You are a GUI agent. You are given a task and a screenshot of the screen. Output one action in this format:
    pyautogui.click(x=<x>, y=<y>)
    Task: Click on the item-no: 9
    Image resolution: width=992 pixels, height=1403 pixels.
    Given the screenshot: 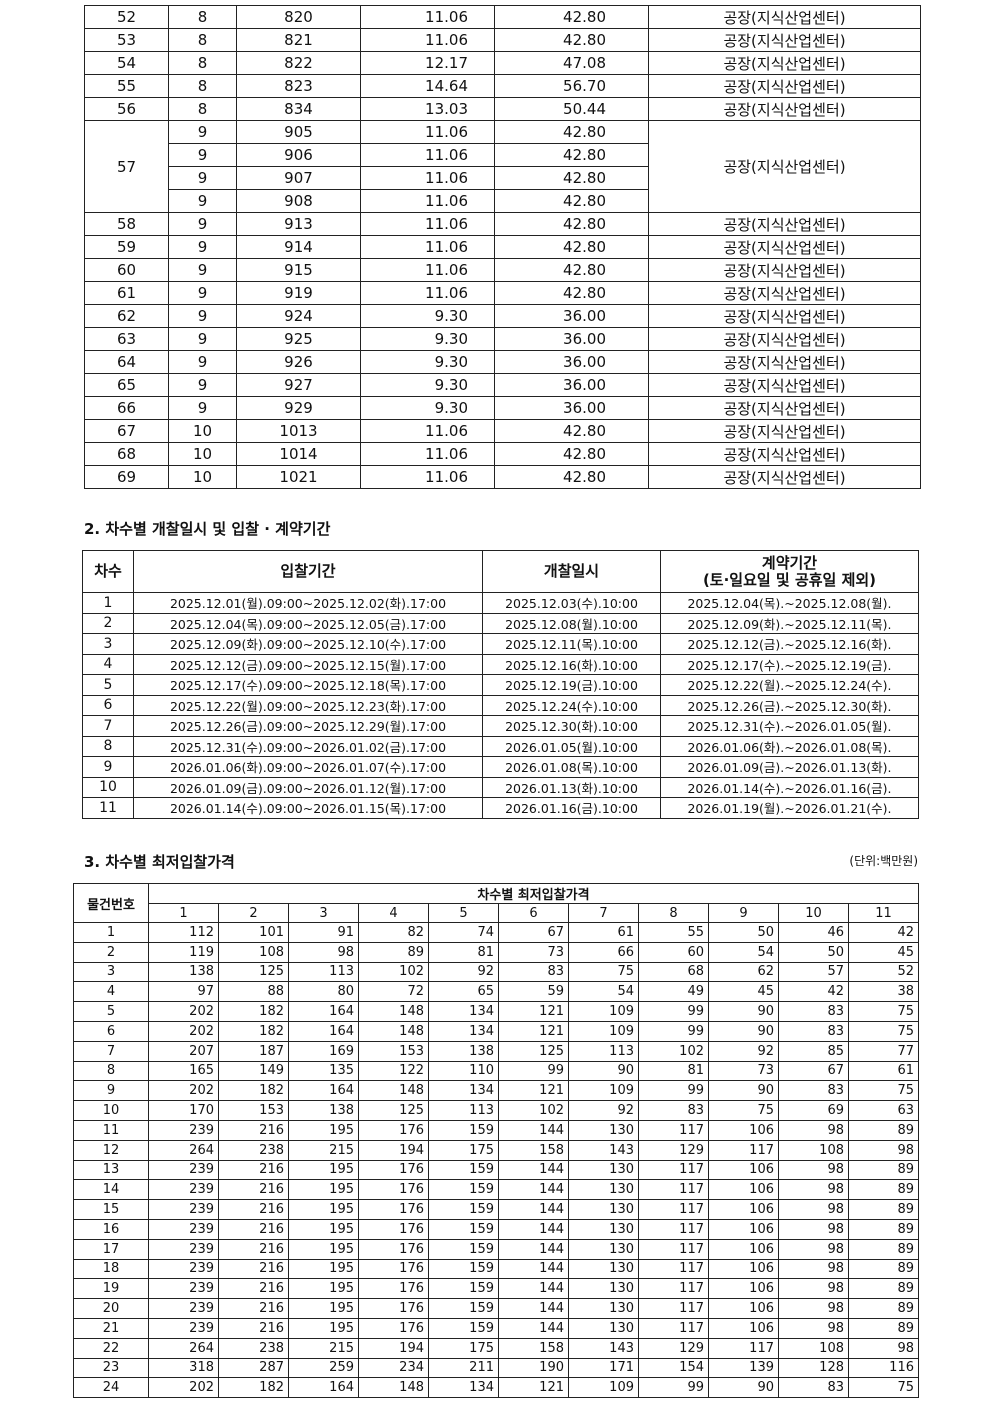 What is the action you would take?
    pyautogui.click(x=111, y=1091)
    